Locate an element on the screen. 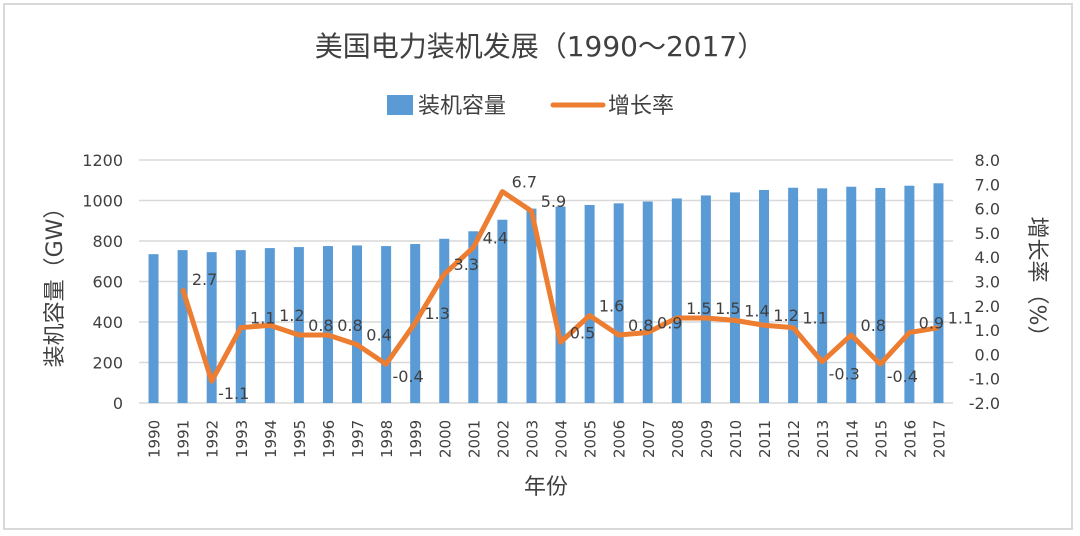 This screenshot has height=536, width=1080. x-tick-label: 1990 is located at coordinates (155, 439).